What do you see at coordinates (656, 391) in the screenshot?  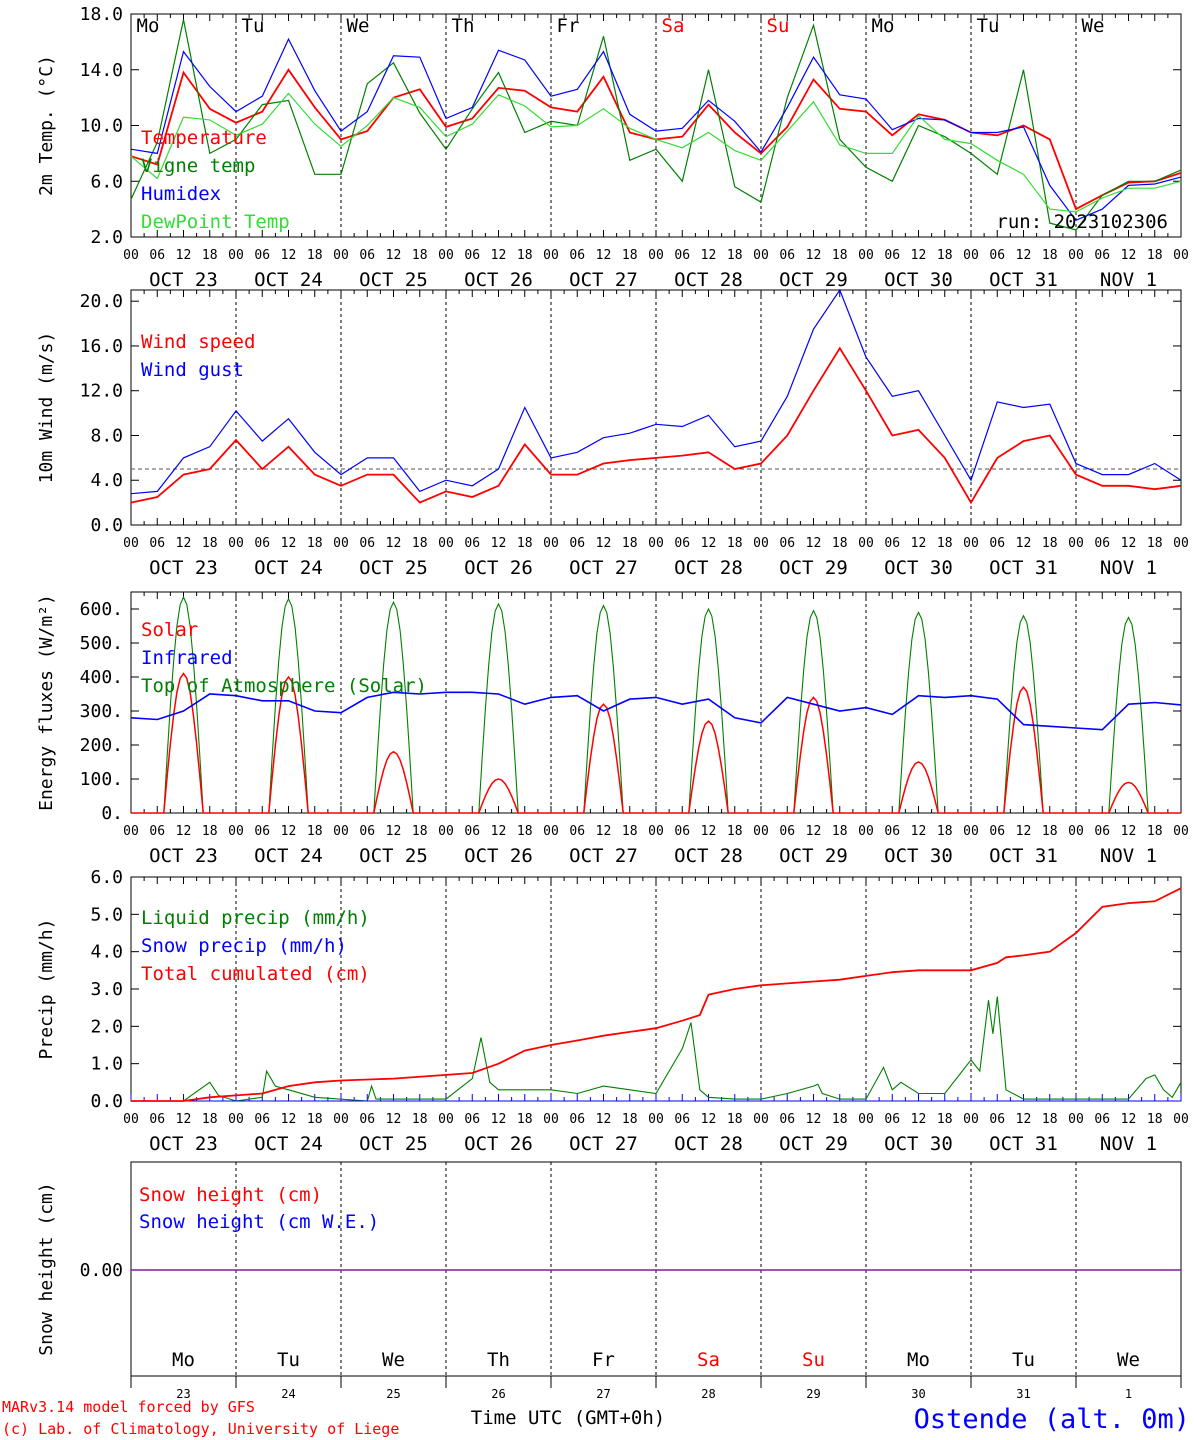 I see `series-line-wind-gust` at bounding box center [656, 391].